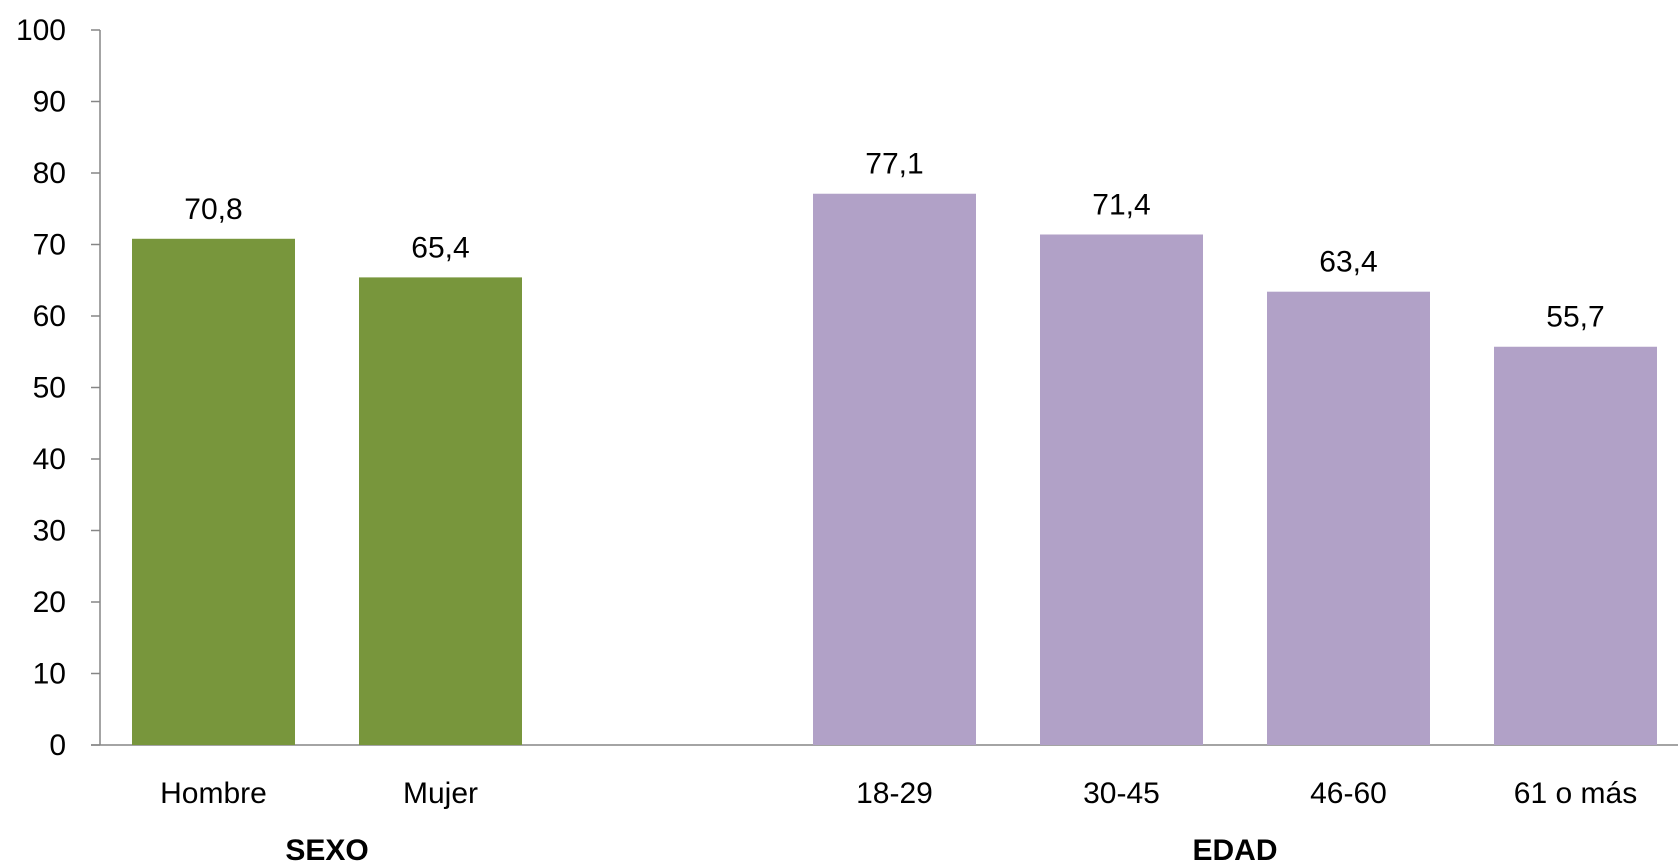  Describe the element at coordinates (49, 173) in the screenshot. I see `y-tick-label: 80` at that location.